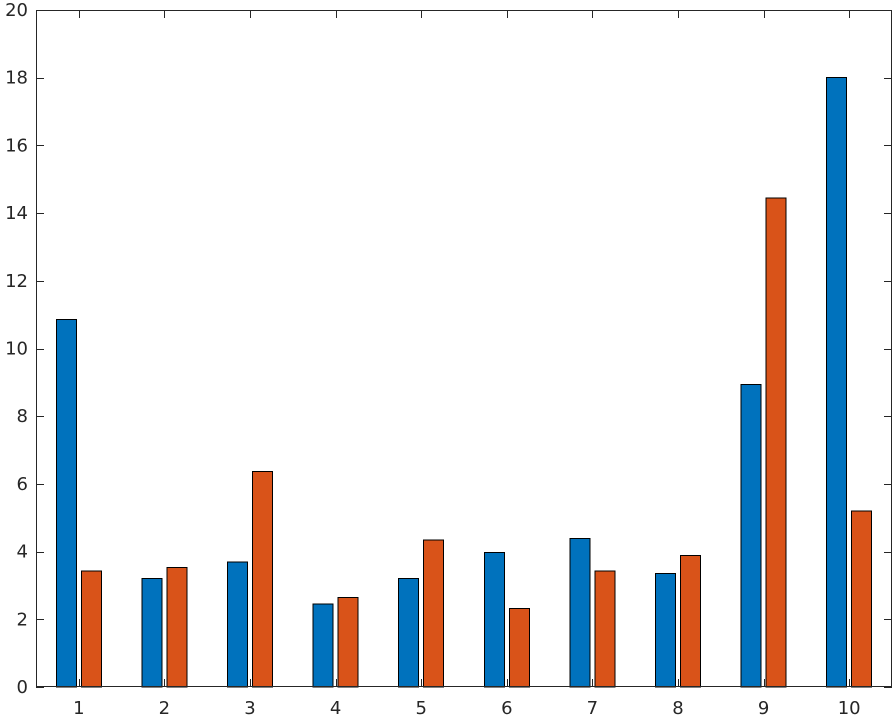 The image size is (895, 718). Describe the element at coordinates (249, 708) in the screenshot. I see `x-tick-label: 3` at that location.